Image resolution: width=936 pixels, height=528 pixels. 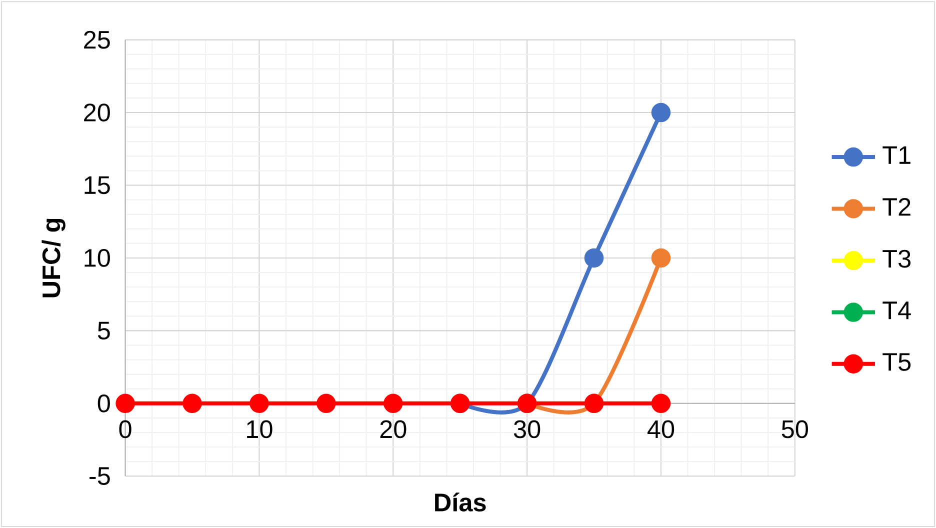 I want to click on x-tick-label: 40, so click(x=660, y=429).